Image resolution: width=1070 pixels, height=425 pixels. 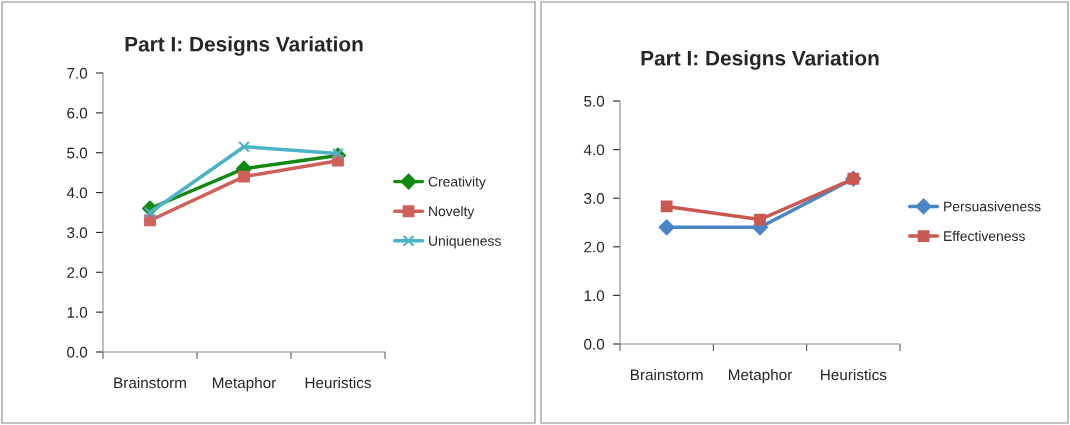 What do you see at coordinates (77, 73) in the screenshot?
I see `y-tick-label: 7.0` at bounding box center [77, 73].